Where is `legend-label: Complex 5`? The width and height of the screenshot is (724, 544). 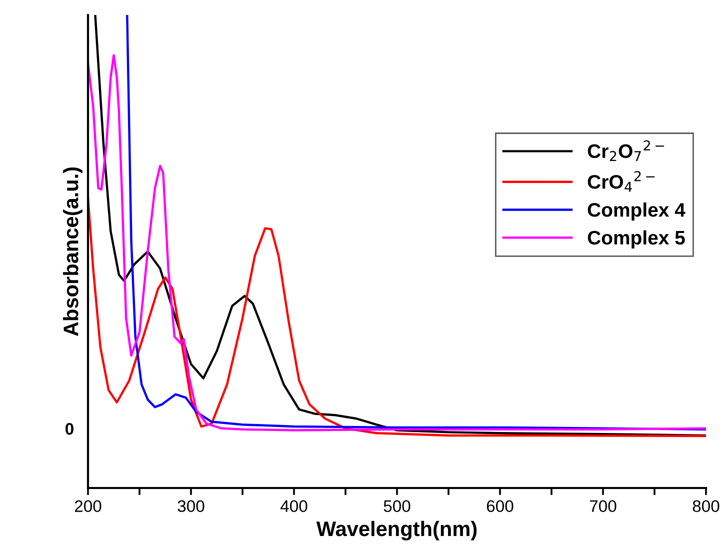
legend-label: Complex 5 is located at coordinates (636, 239).